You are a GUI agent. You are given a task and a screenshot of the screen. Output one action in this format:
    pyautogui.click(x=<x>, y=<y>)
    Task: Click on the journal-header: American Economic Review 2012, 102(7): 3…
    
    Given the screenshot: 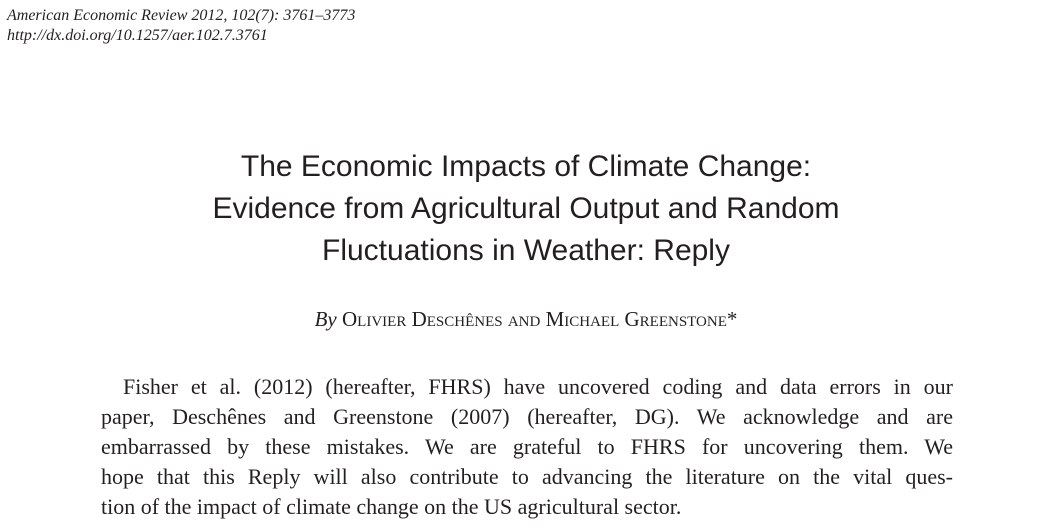 What is the action you would take?
    pyautogui.click(x=181, y=26)
    